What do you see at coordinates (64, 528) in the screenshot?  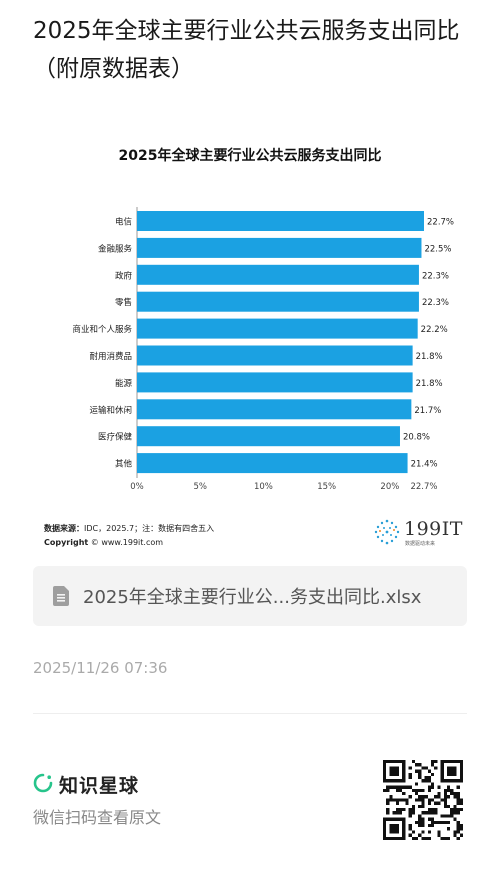 I see `data-source-label: 数据来源：` at bounding box center [64, 528].